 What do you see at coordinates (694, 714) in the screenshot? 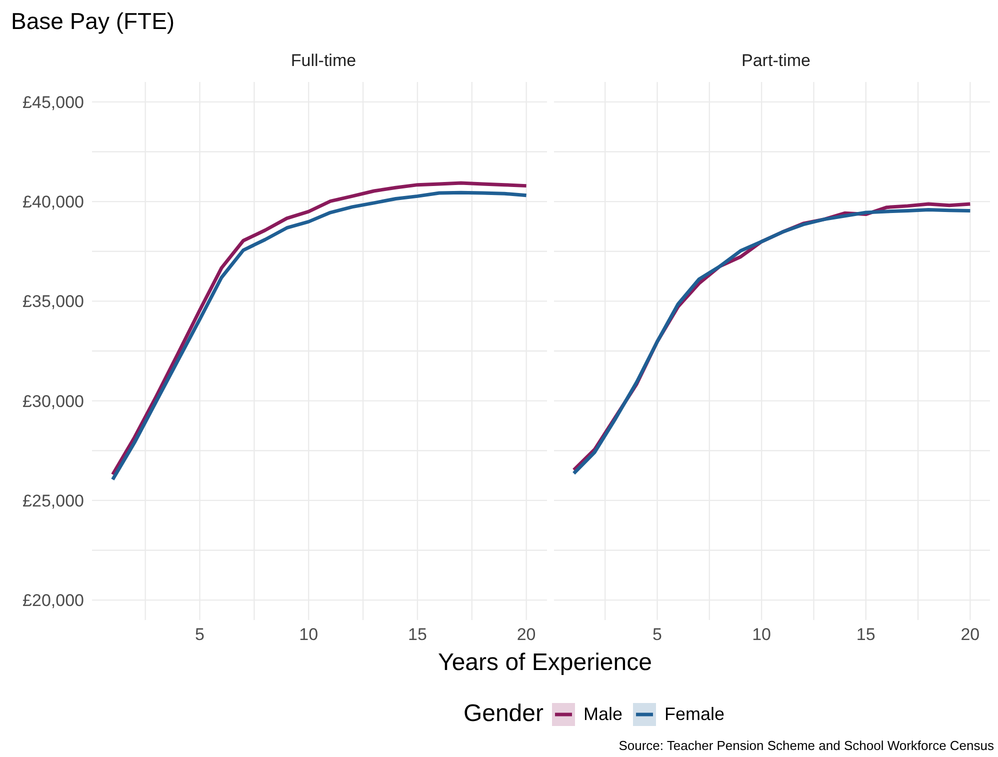
I see `legend-label: Female` at bounding box center [694, 714].